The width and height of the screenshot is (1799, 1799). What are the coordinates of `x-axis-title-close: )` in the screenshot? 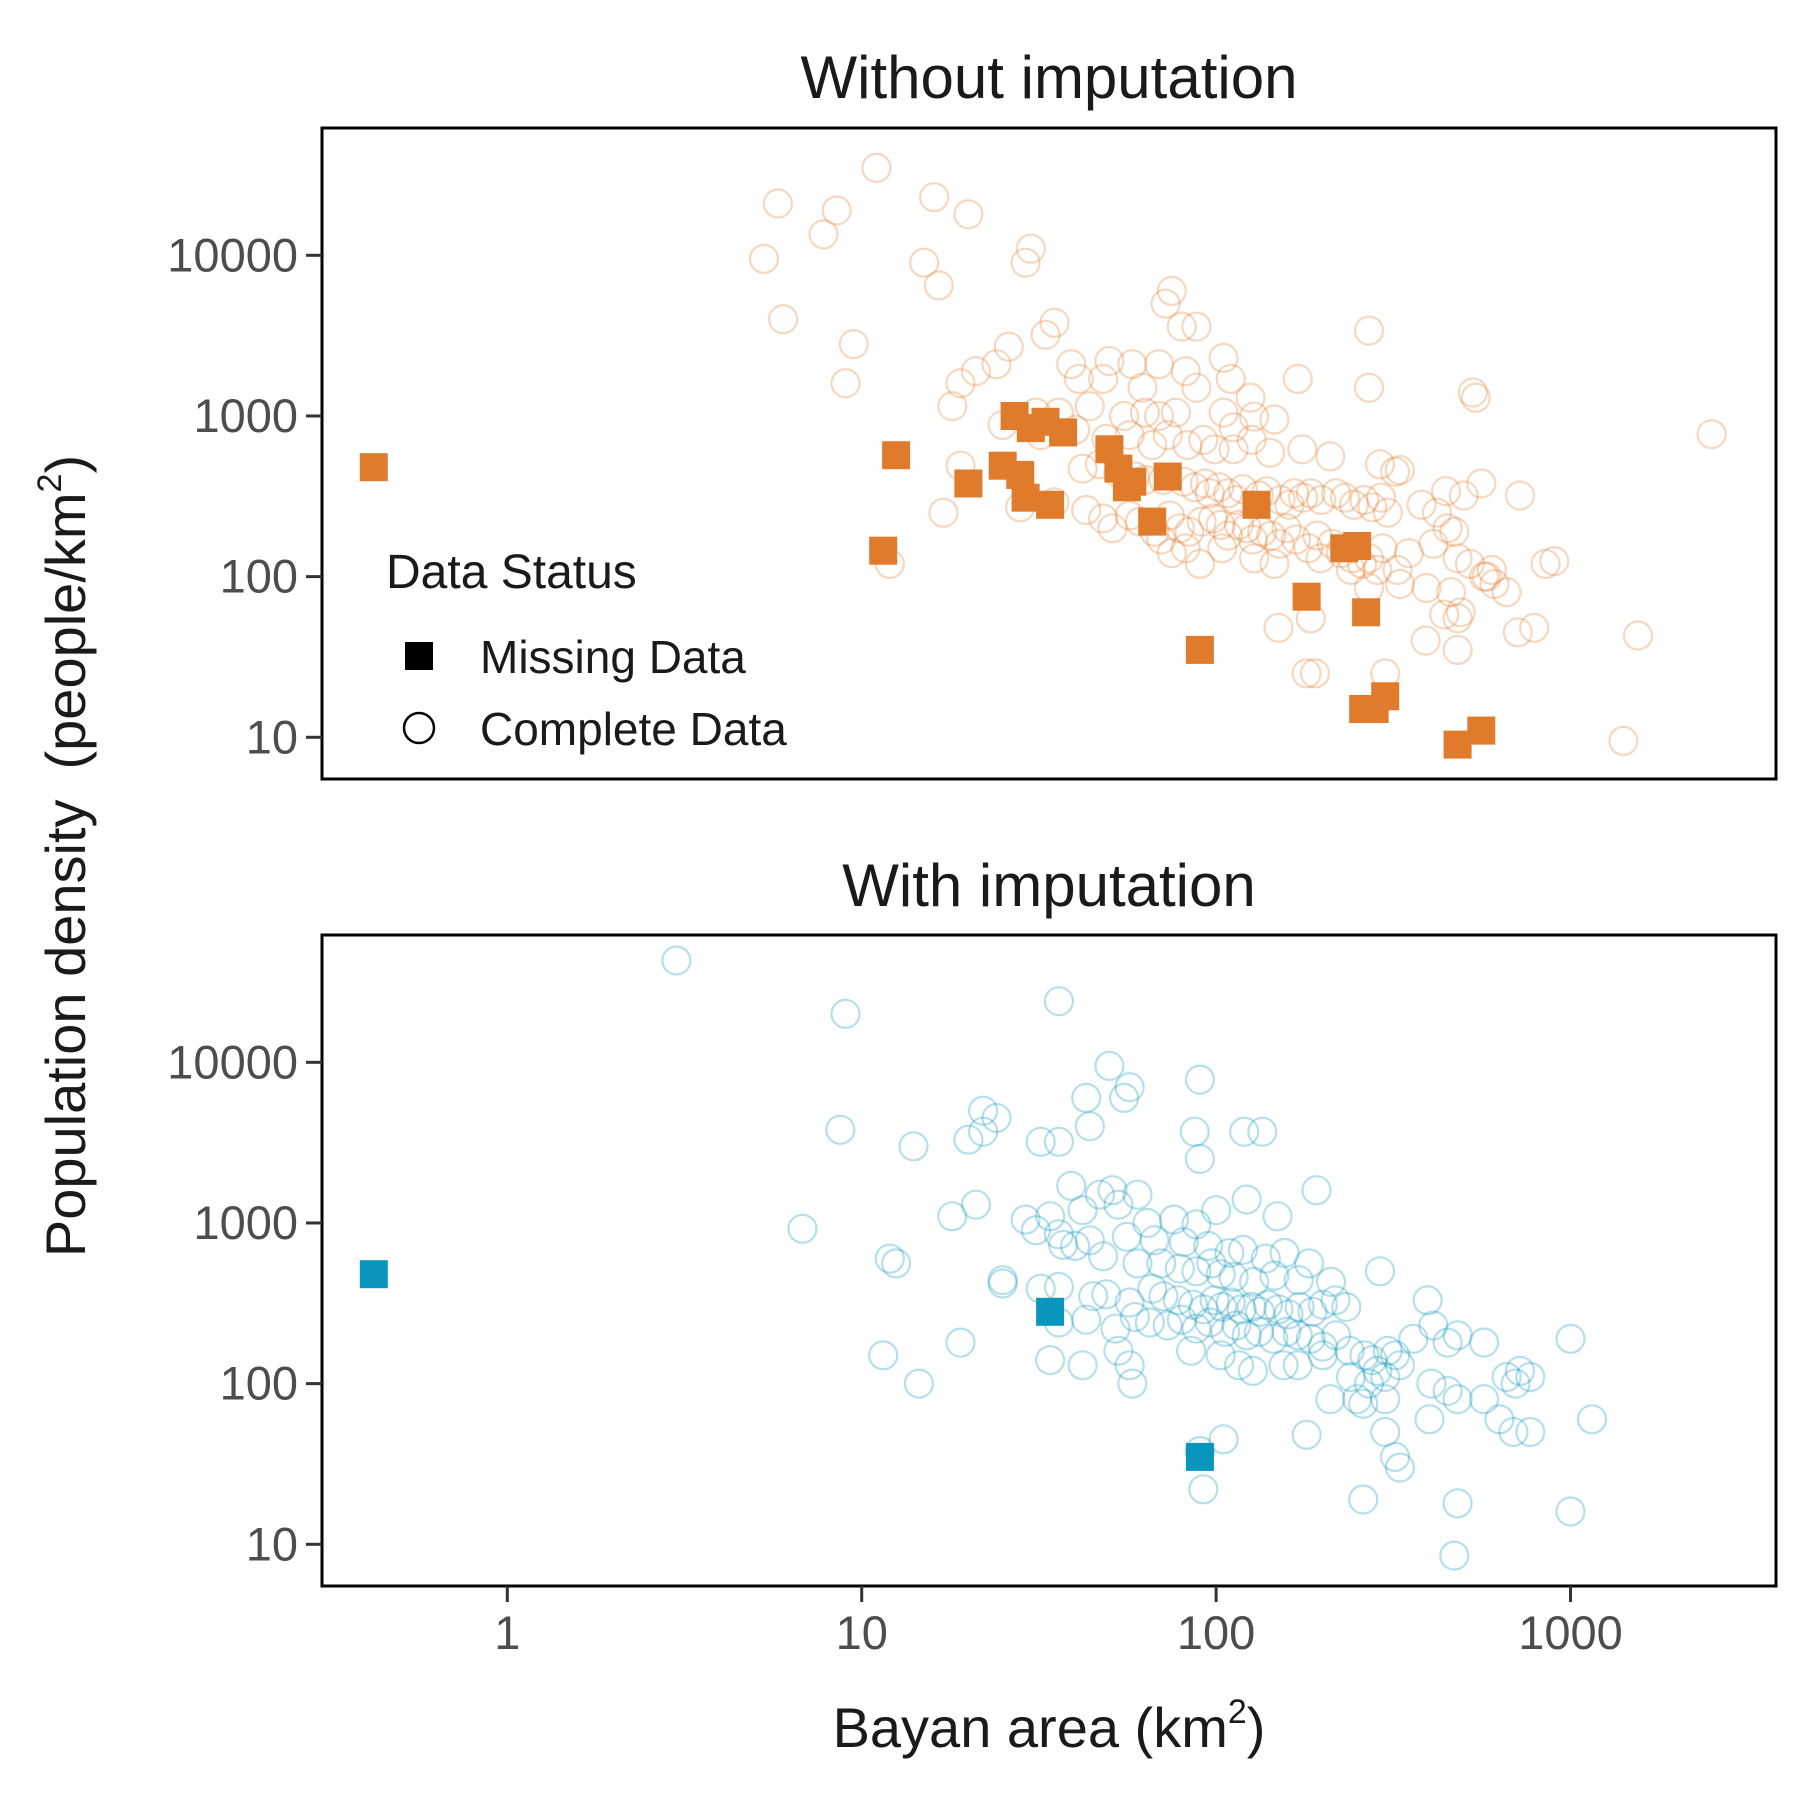 It's located at (1256, 1727).